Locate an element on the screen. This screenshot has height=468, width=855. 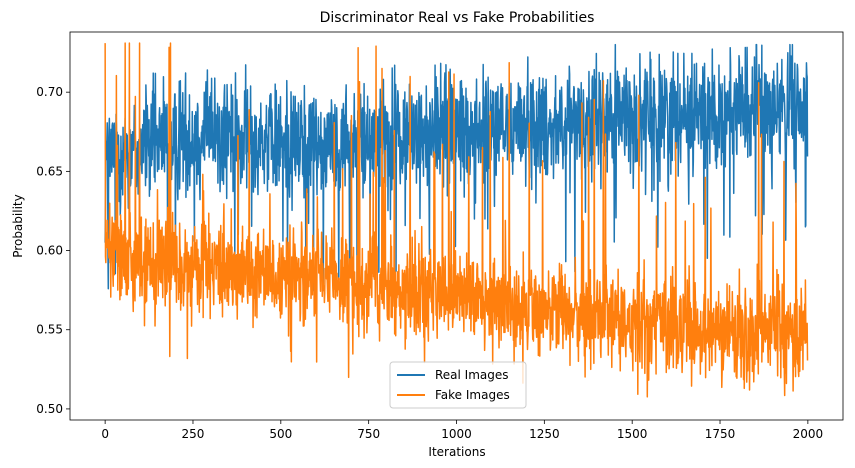
y-tick-label: 0.65 is located at coordinates (49, 171).